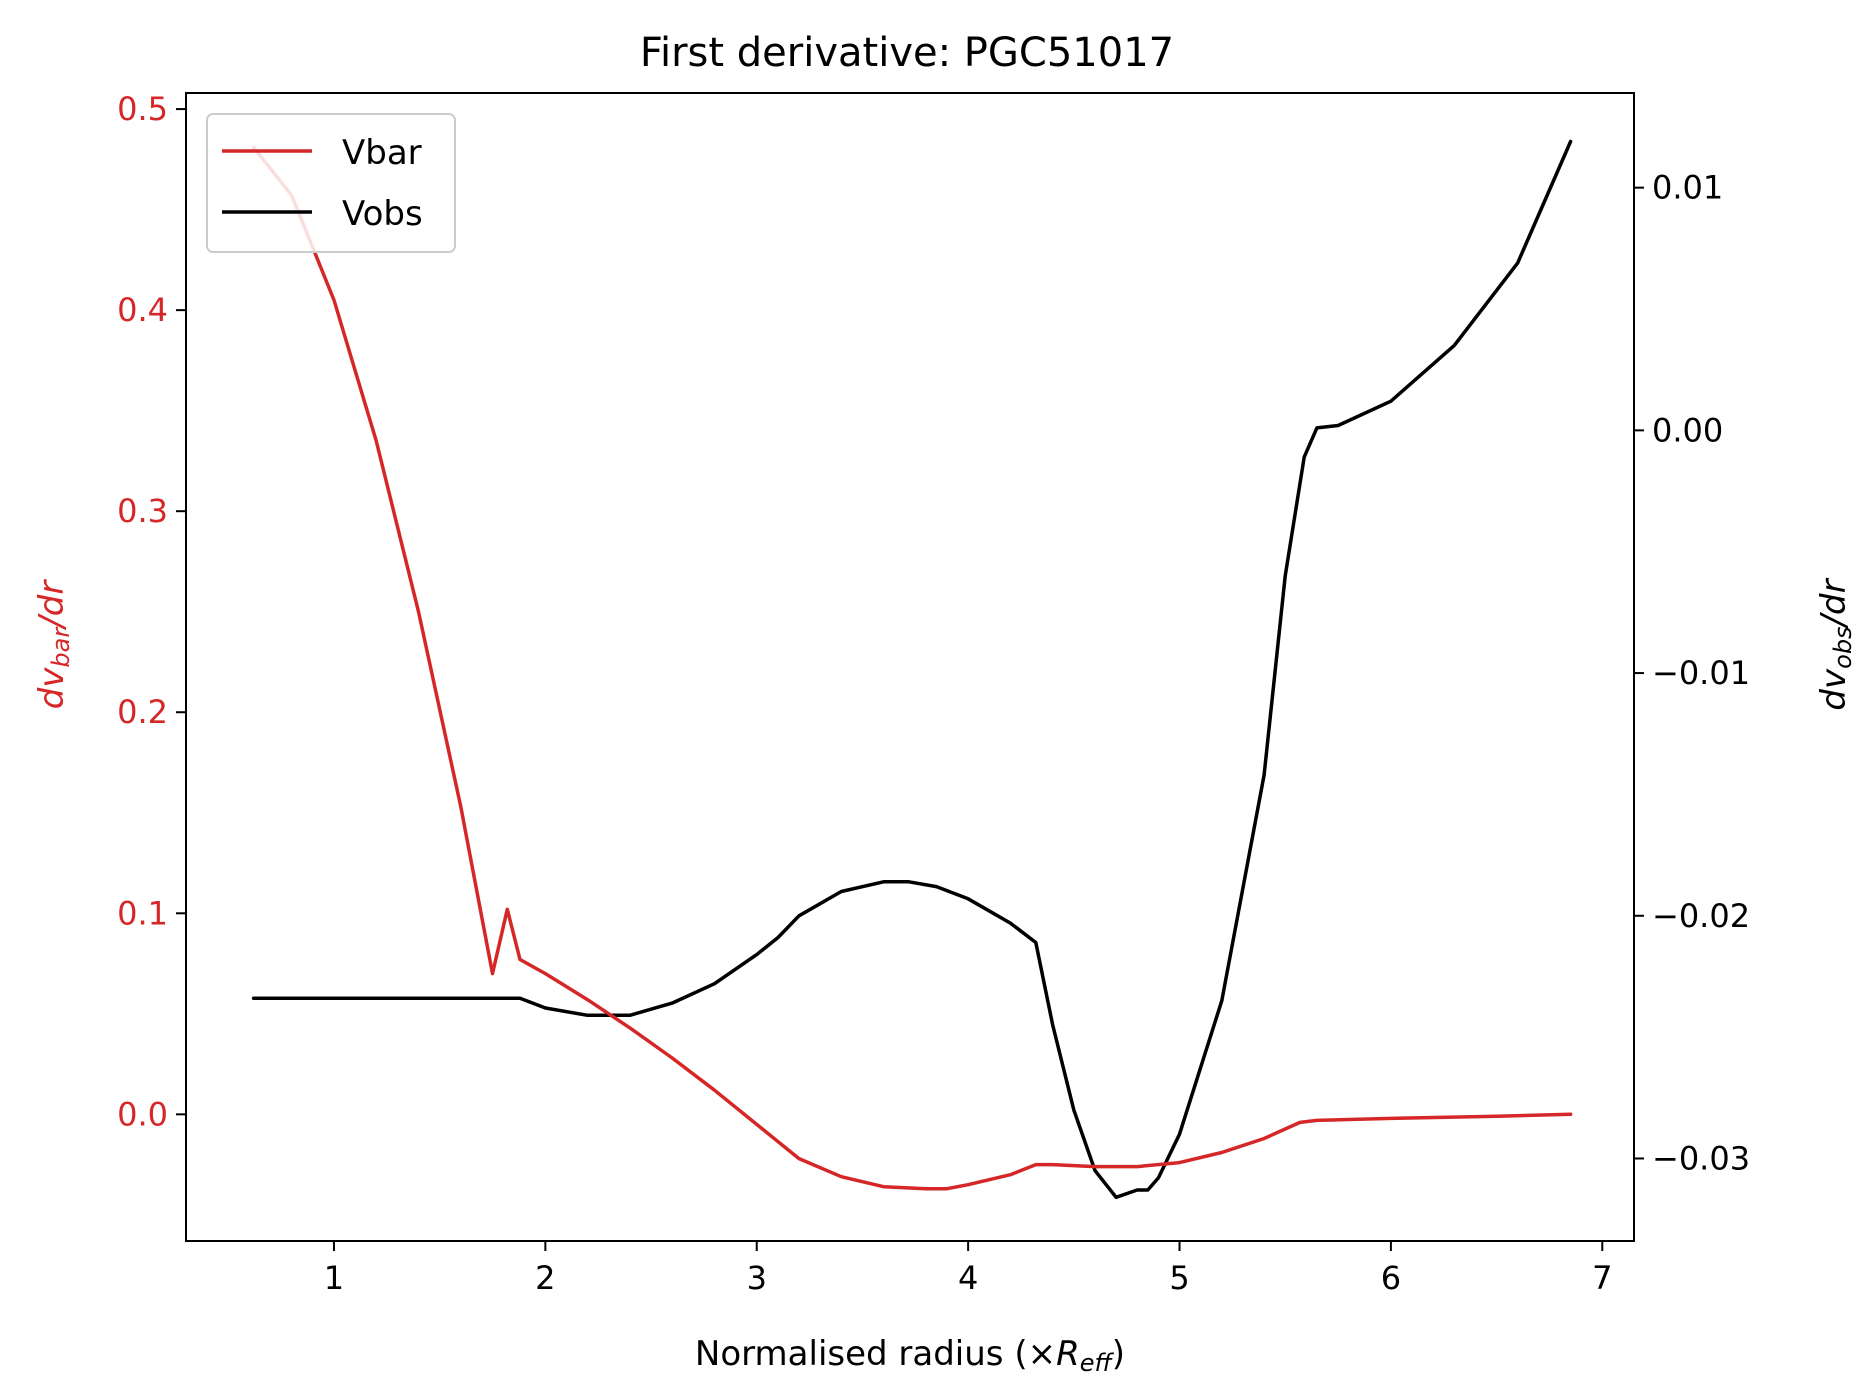 Image resolution: width=1873 pixels, height=1397 pixels. What do you see at coordinates (142, 109) in the screenshot?
I see `y-left-tick-label: 0.5` at bounding box center [142, 109].